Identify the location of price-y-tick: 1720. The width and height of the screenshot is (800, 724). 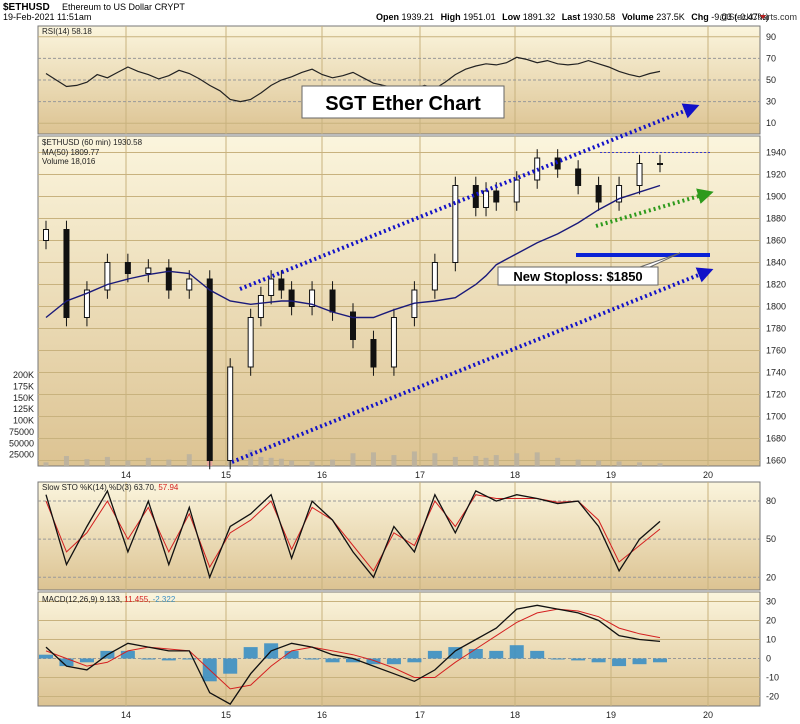
(776, 395).